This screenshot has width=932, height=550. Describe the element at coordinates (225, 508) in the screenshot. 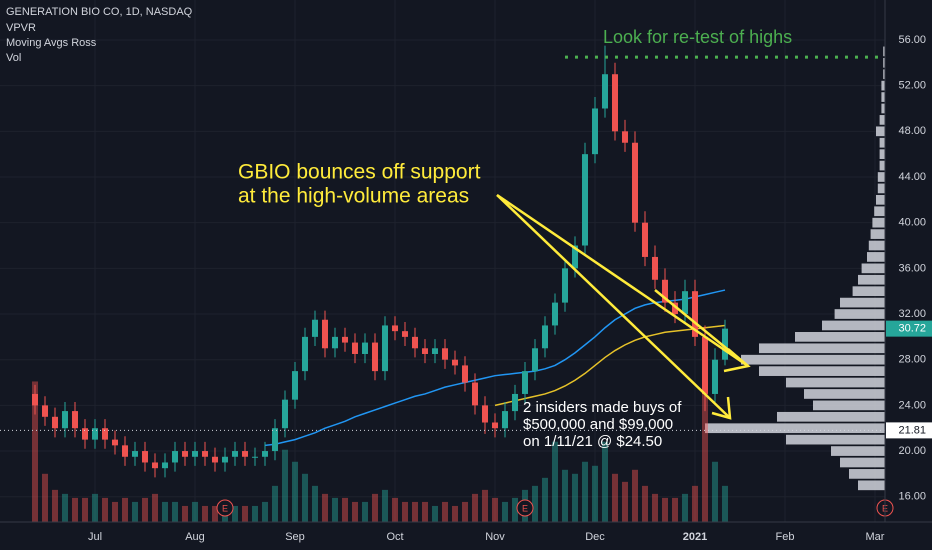

I see `earnings-label: E` at that location.